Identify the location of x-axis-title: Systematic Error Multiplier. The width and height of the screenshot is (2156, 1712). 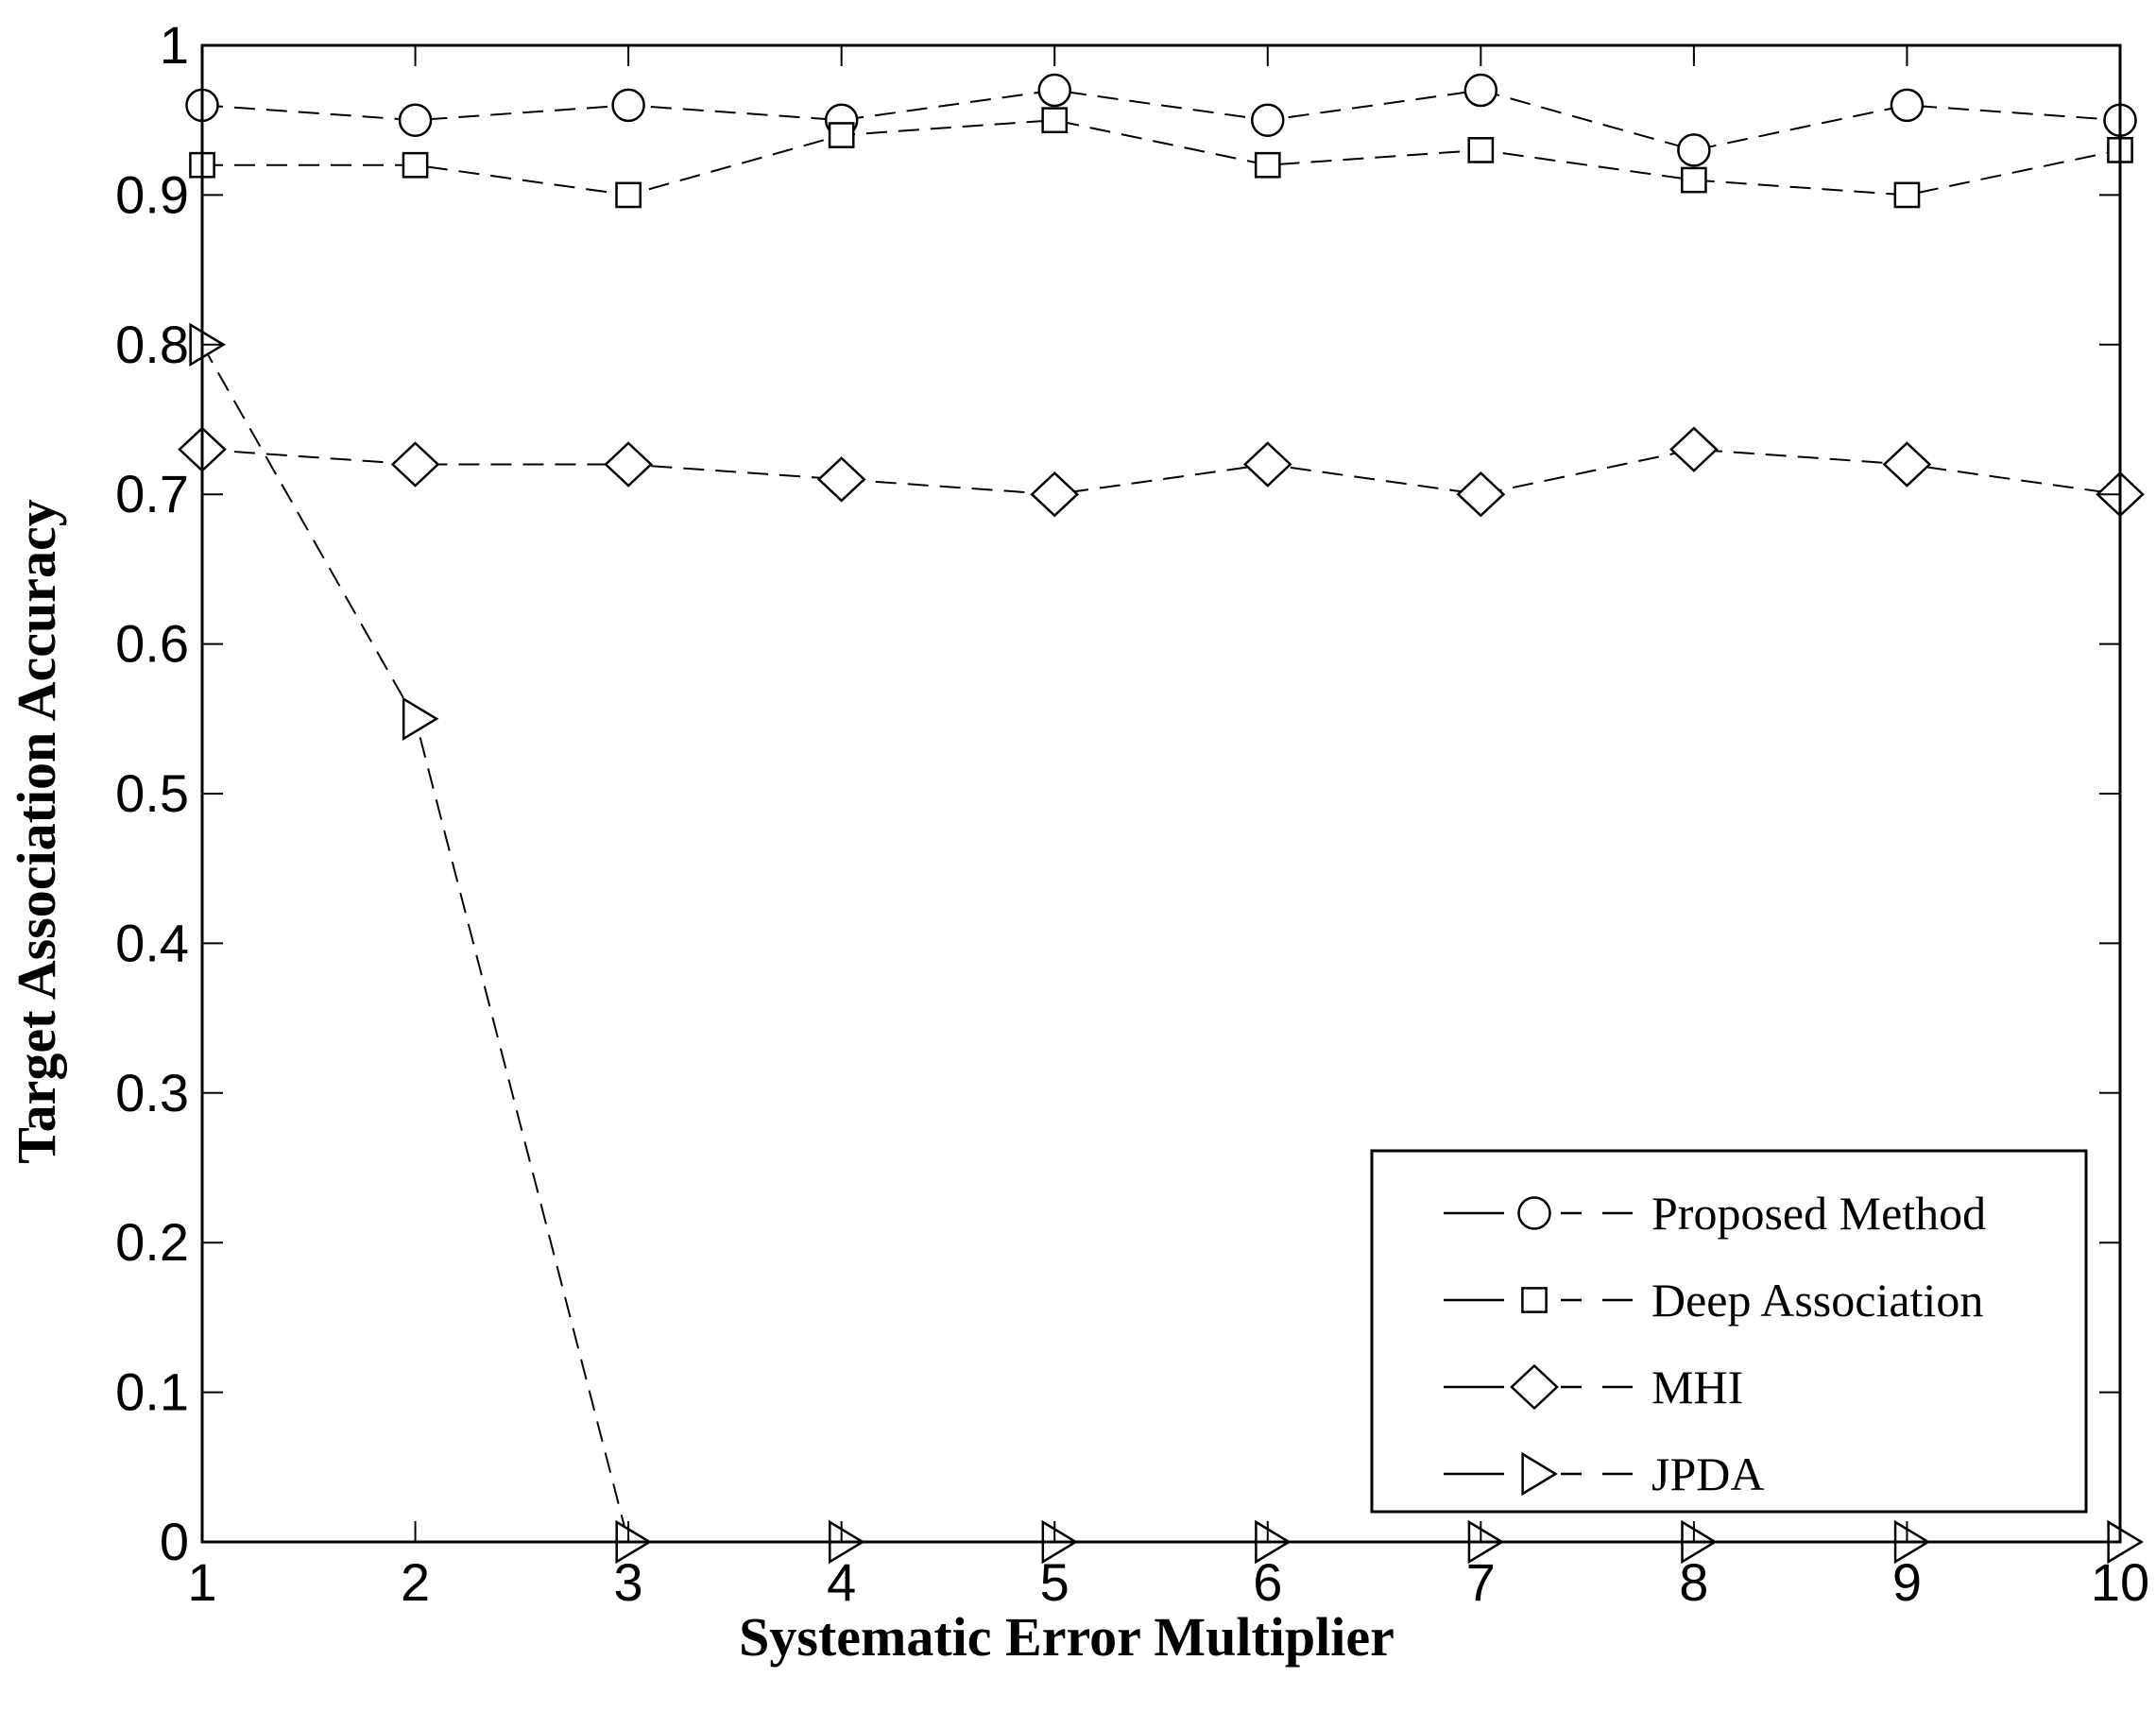
(1067, 1637).